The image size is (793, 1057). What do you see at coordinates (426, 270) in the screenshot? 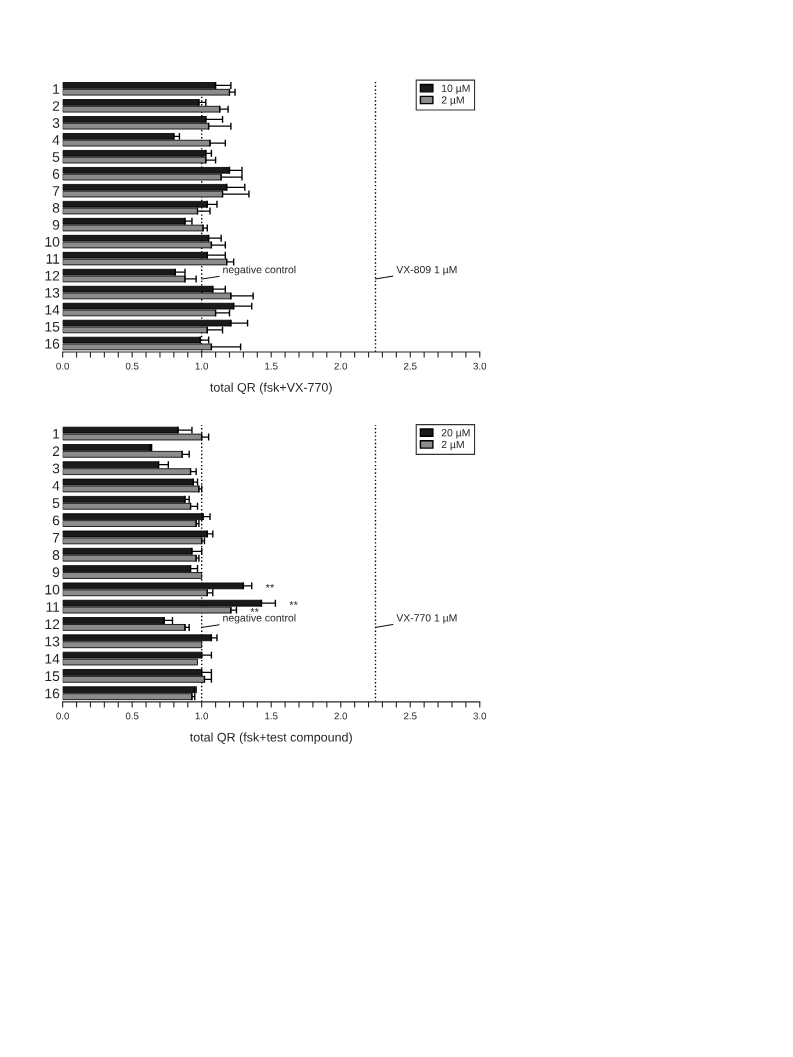
I see `ref-line-label: VX-809 1 µM` at bounding box center [426, 270].